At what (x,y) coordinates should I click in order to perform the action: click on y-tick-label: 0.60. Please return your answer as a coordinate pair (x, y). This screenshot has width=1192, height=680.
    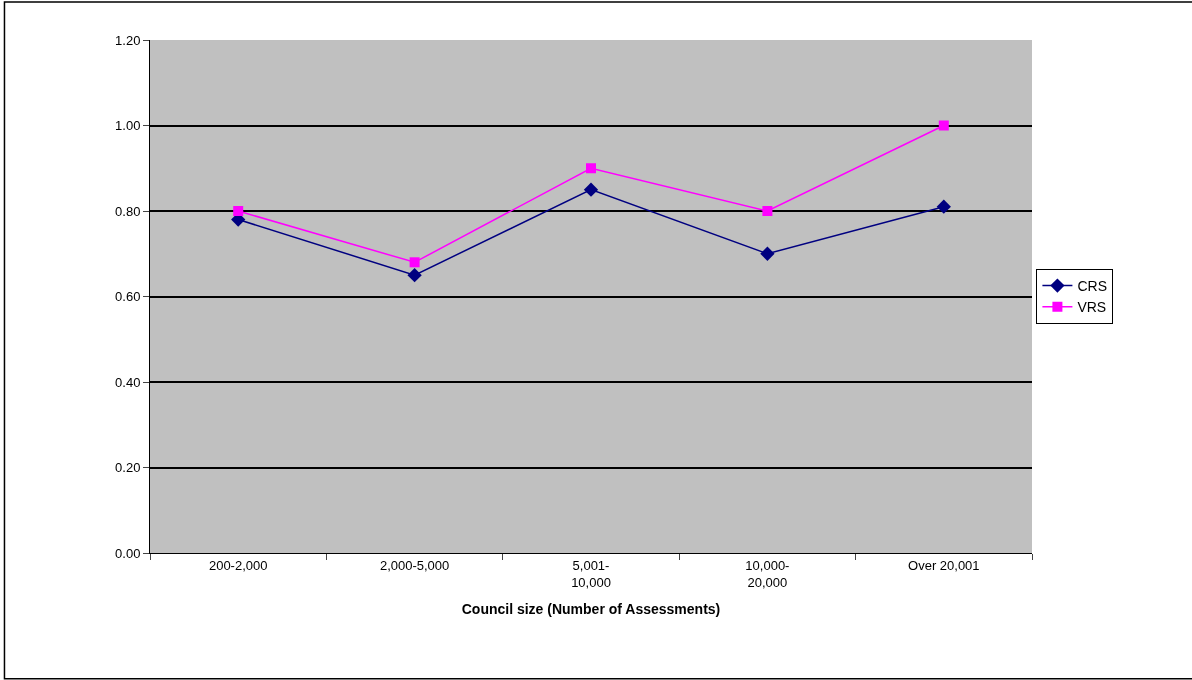
    Looking at the image, I should click on (128, 297).